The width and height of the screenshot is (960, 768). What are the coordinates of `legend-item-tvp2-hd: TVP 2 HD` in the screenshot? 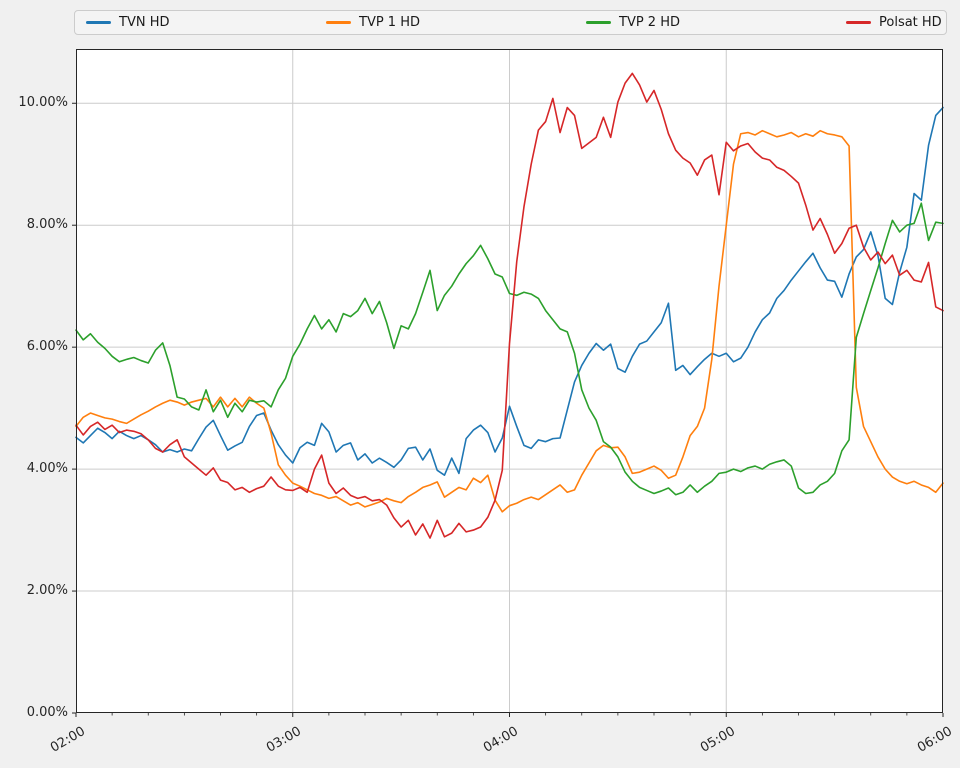 It's located at (633, 22).